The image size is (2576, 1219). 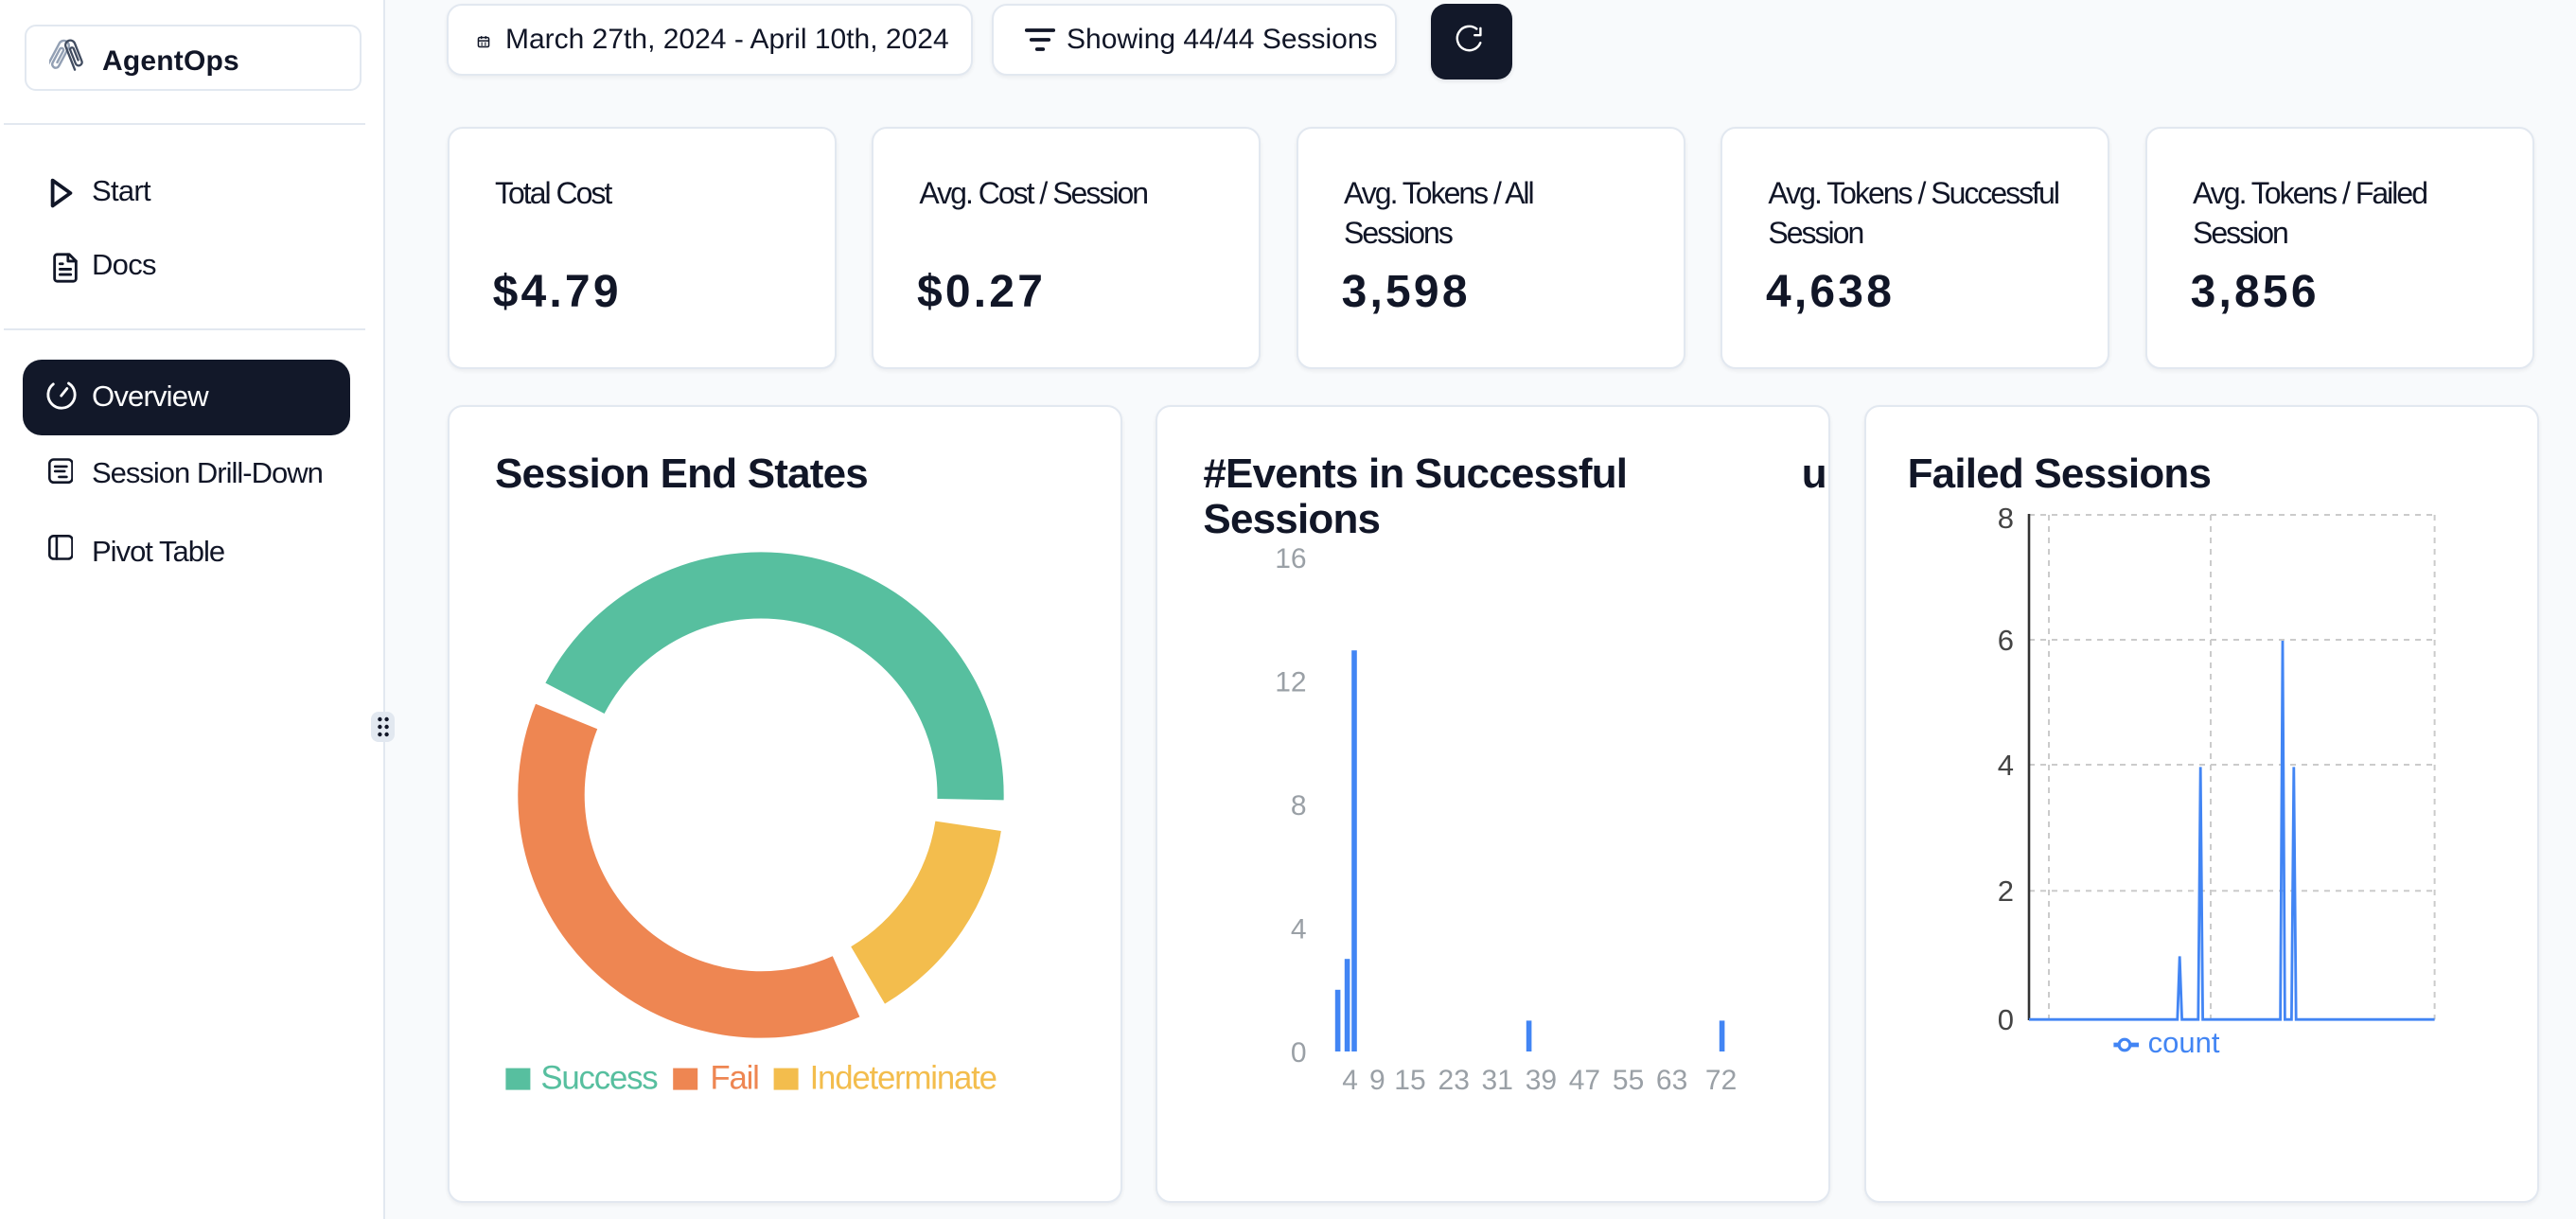 What do you see at coordinates (2006, 891) in the screenshot?
I see `svg-text: 2` at bounding box center [2006, 891].